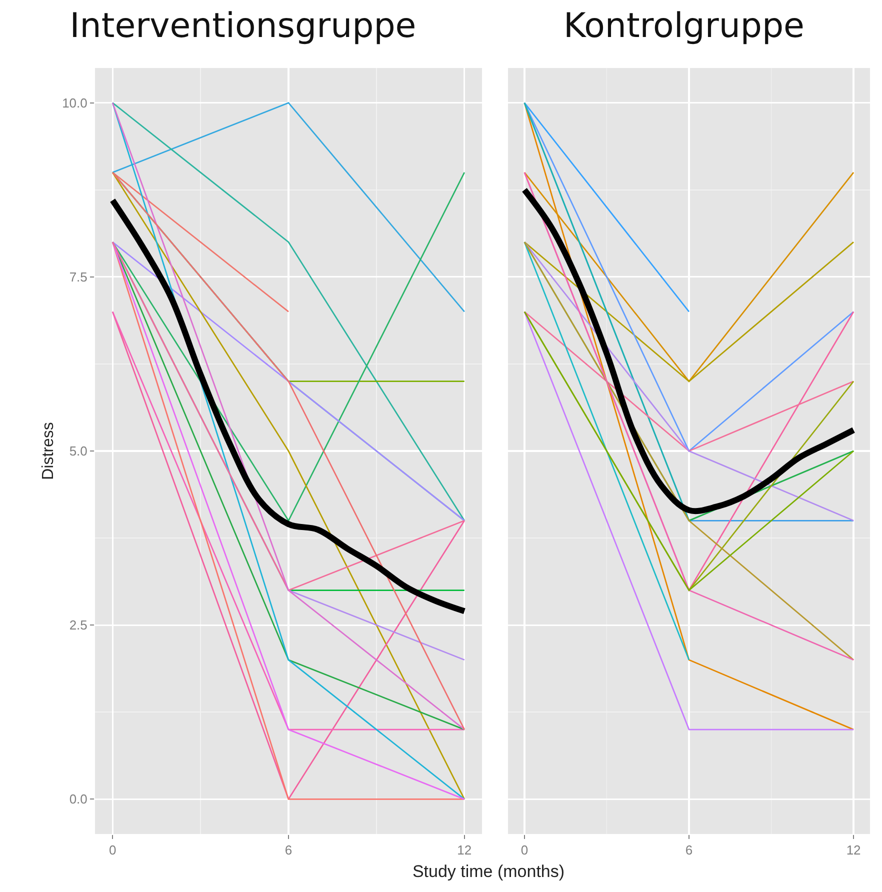  I want to click on chart-title: Kontrolgruppe, so click(684, 26).